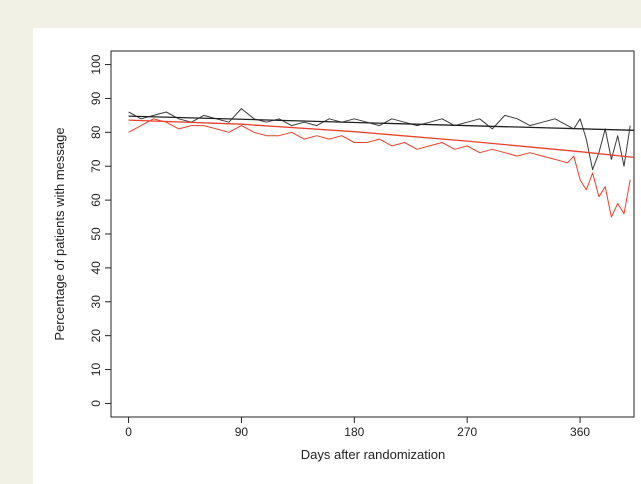 The height and width of the screenshot is (484, 641). I want to click on y-tick-label: 60, so click(96, 200).